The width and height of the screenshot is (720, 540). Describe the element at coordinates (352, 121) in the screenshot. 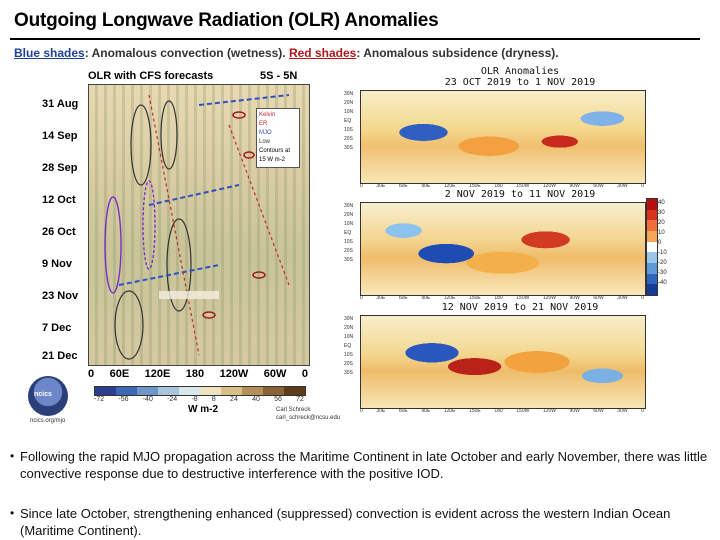

I see `map-latitudes: 30N 20N 10N EQ 10S 20S 30S` at that location.